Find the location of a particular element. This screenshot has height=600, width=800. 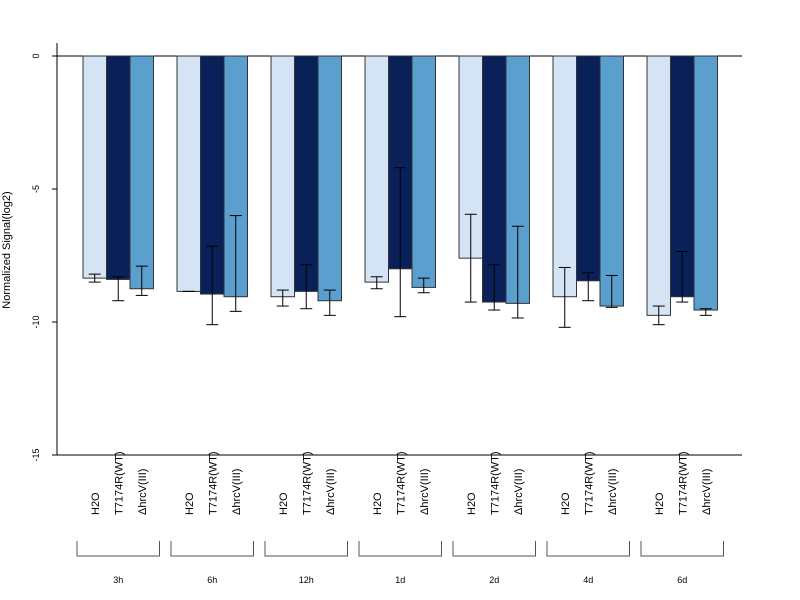

group-label: 1d is located at coordinates (400, 580).